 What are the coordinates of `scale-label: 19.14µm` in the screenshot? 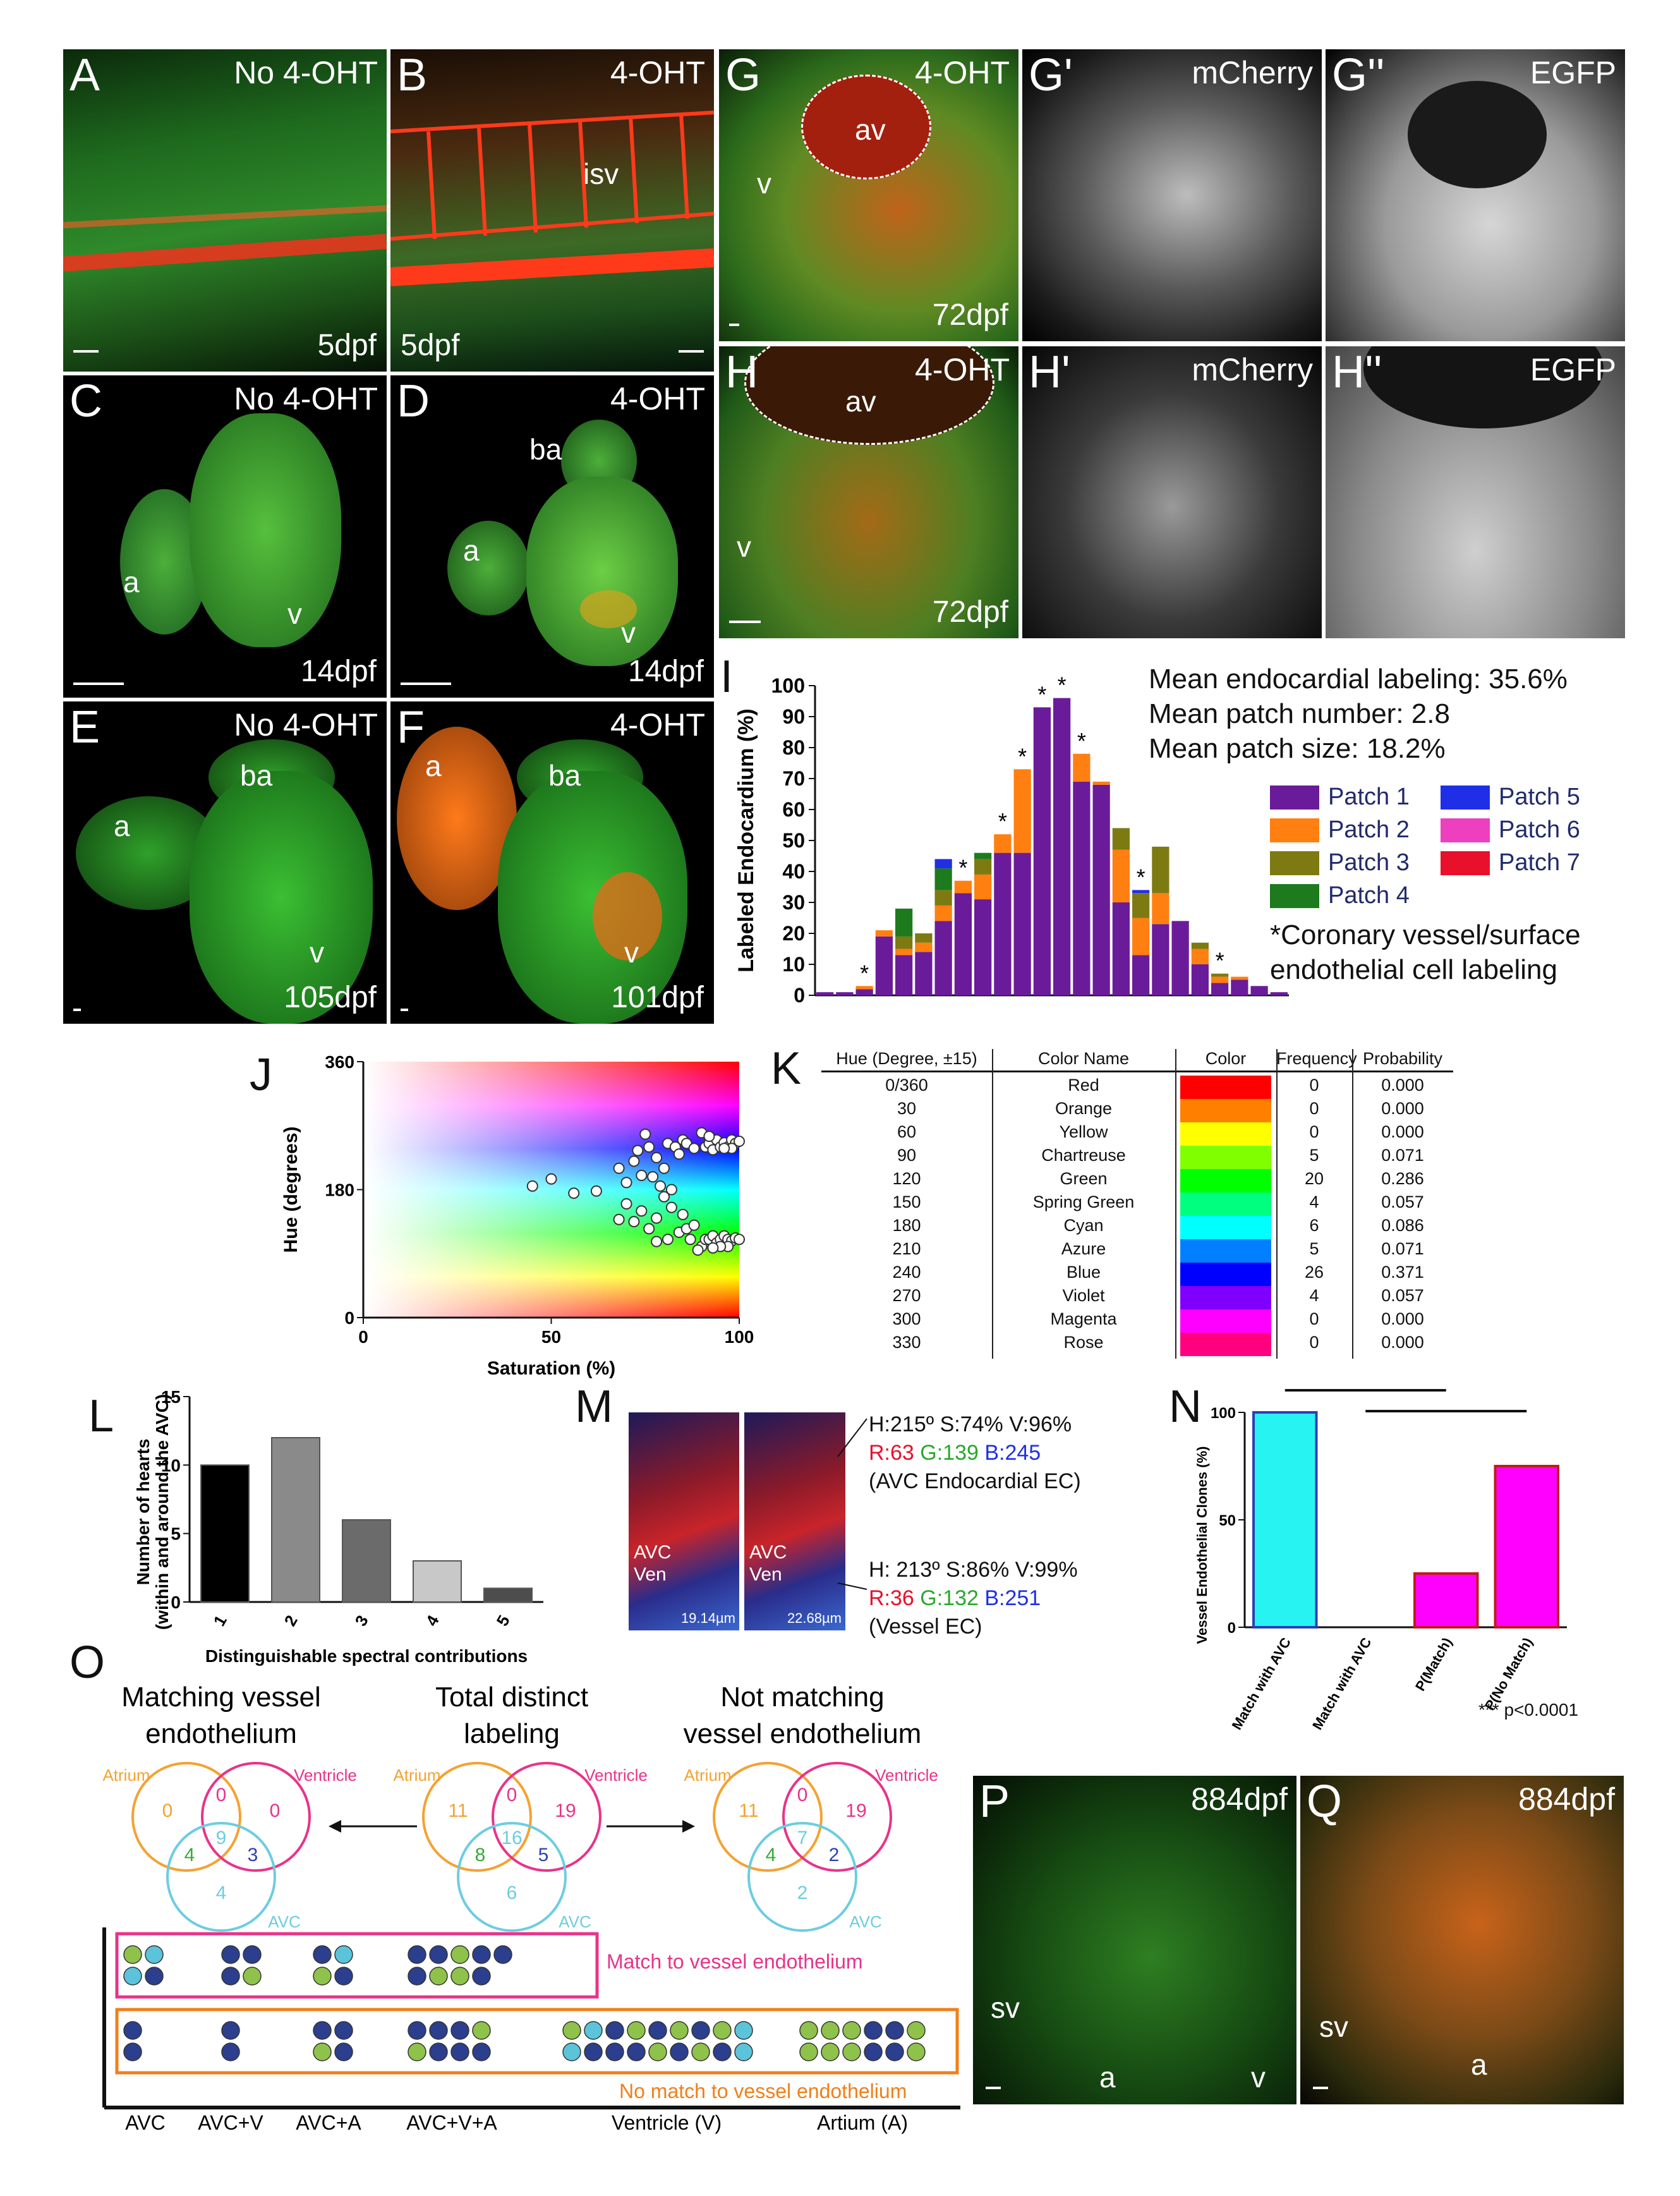 It's located at (707, 1618).